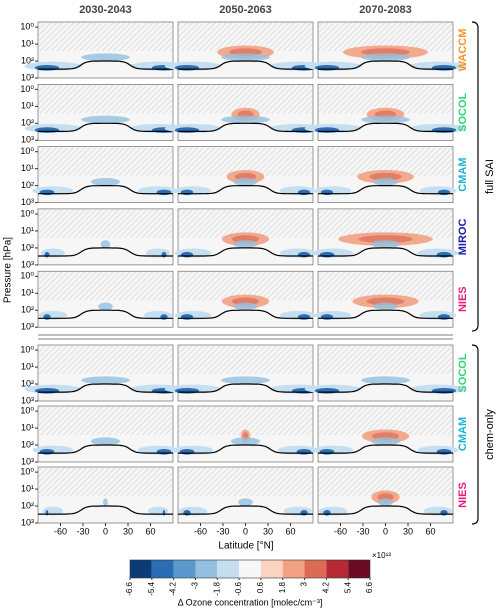  What do you see at coordinates (27, 461) in the screenshot?
I see `y-tick-label: 10³` at bounding box center [27, 461].